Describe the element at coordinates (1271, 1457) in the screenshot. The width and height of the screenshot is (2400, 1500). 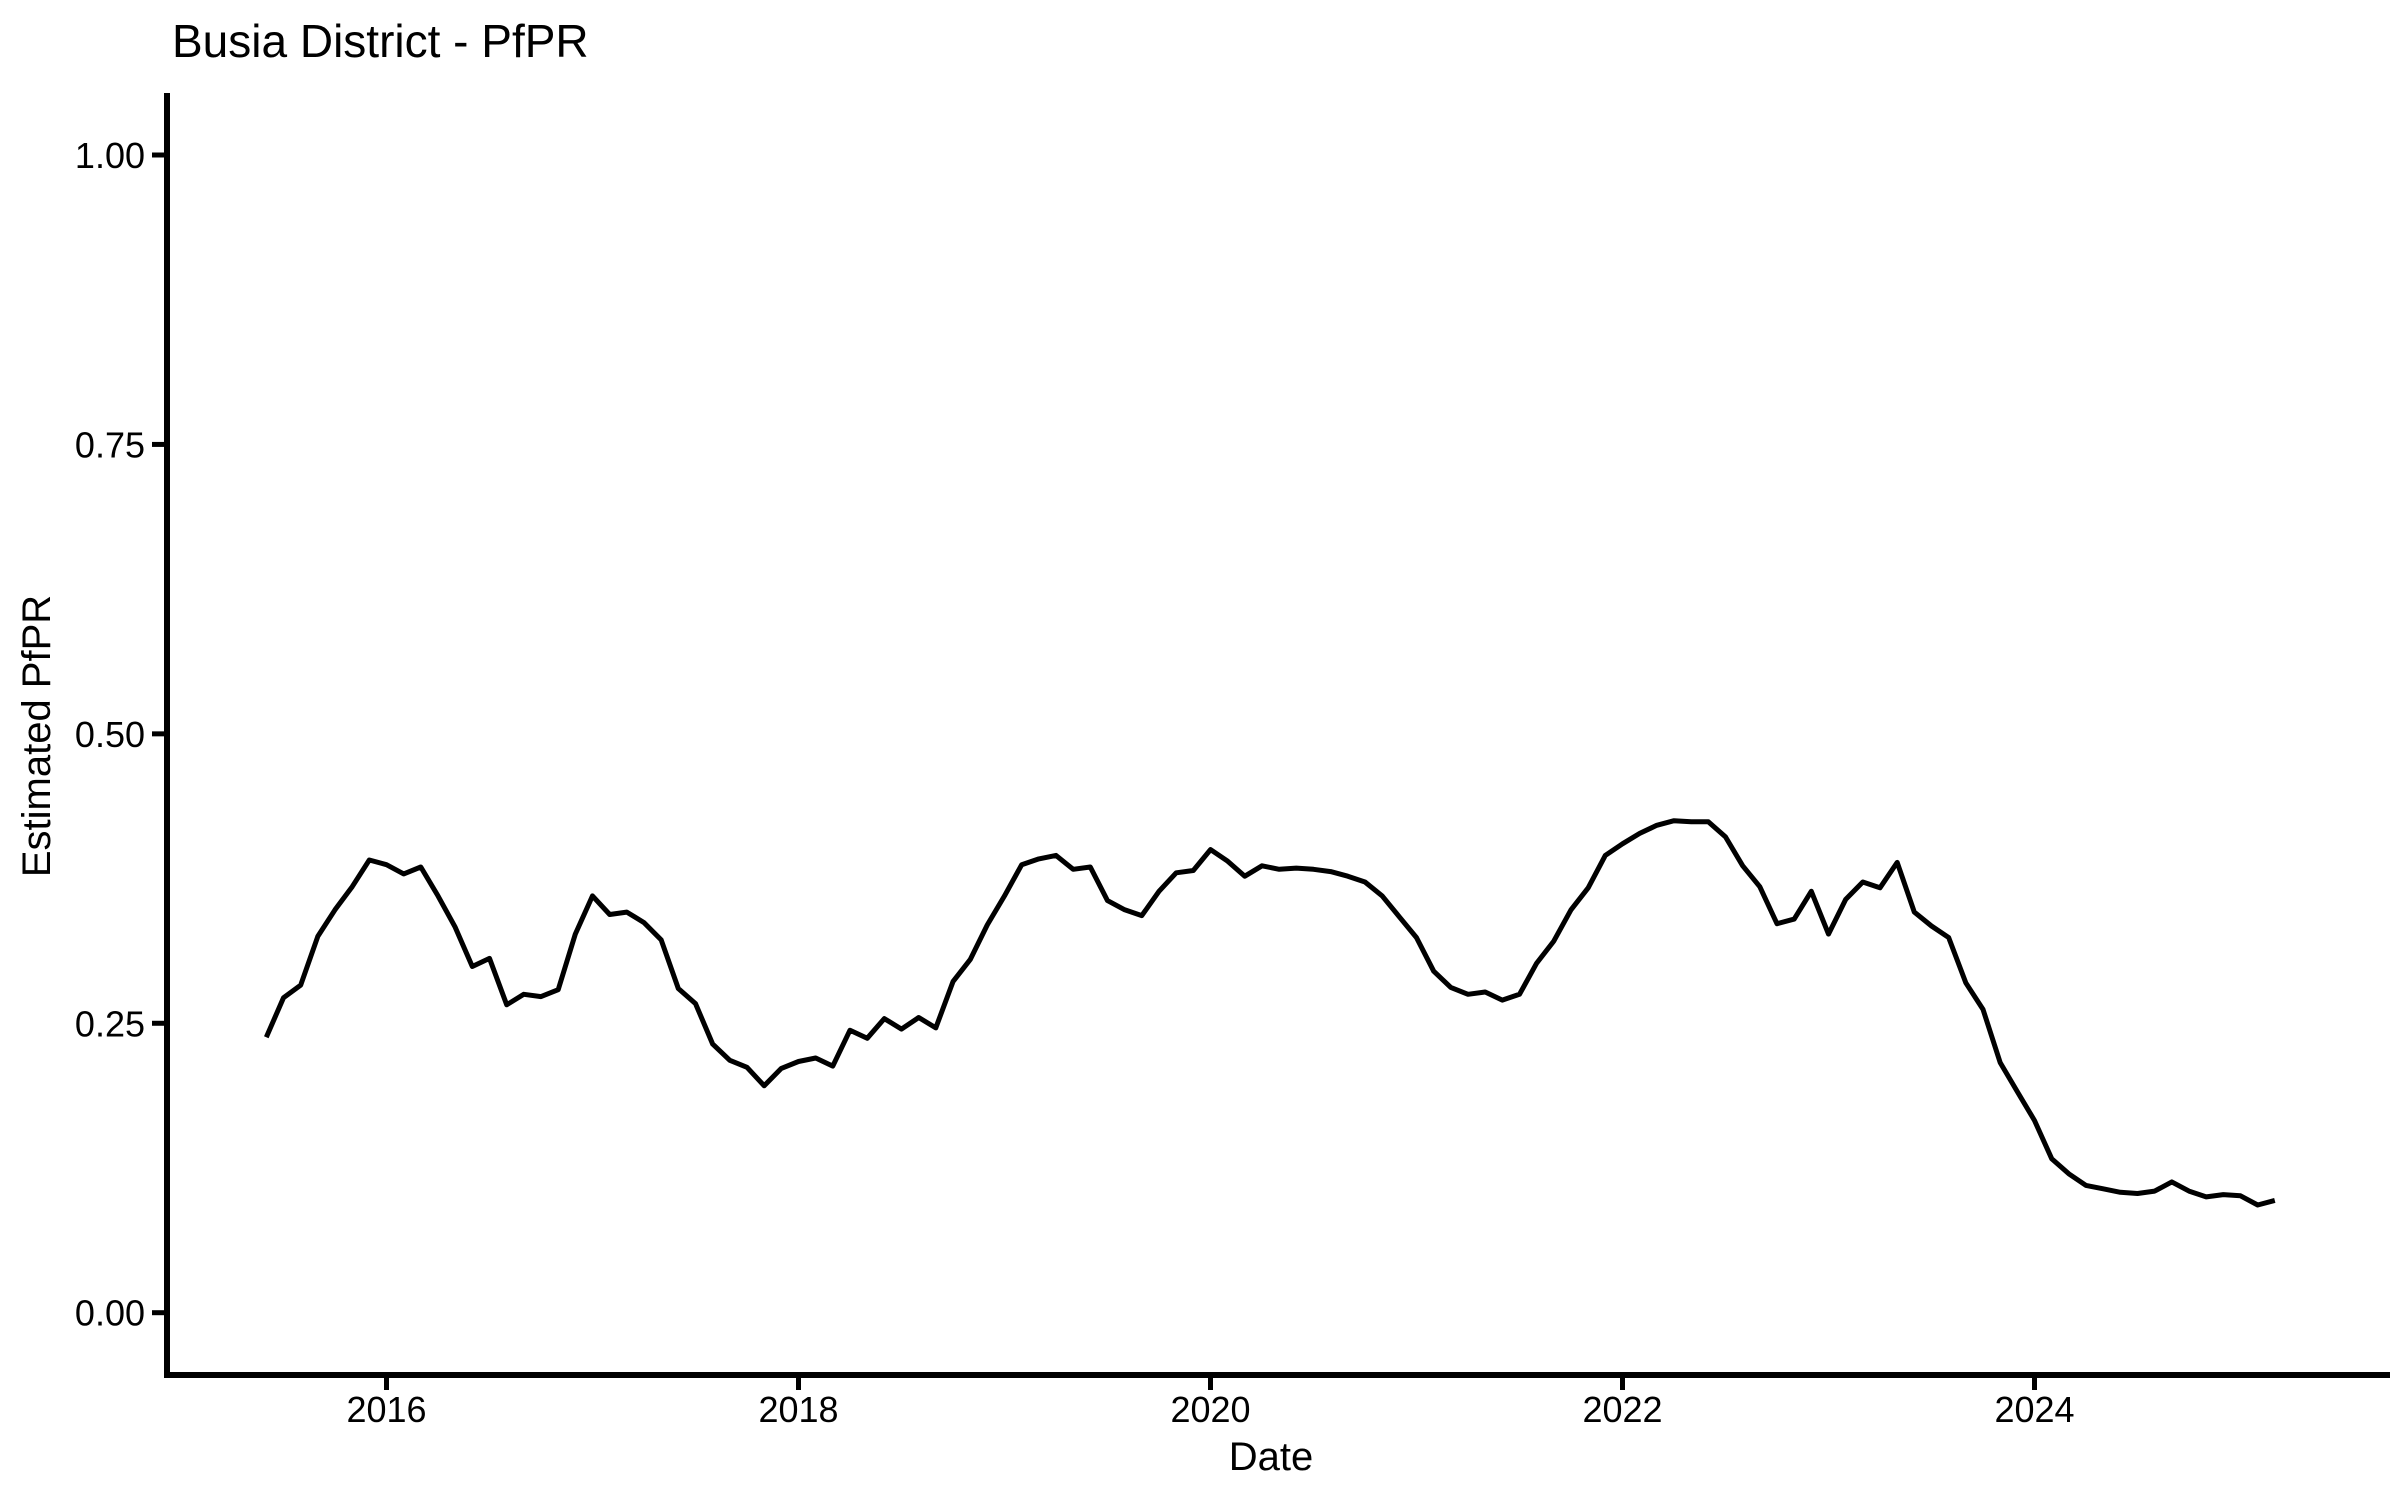
I see `x-axis-title: Date` at that location.